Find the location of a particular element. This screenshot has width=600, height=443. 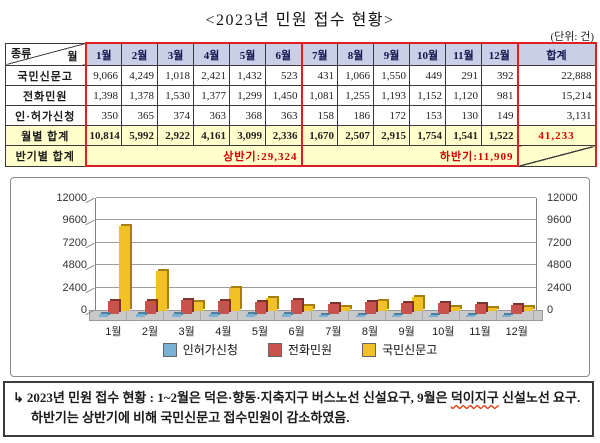

value-cell: 449 is located at coordinates (427, 75).